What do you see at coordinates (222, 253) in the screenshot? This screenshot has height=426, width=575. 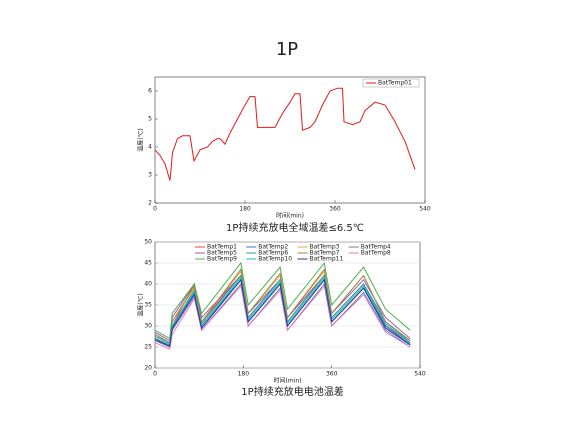 I see `legend-label: BatTemp5` at bounding box center [222, 253].